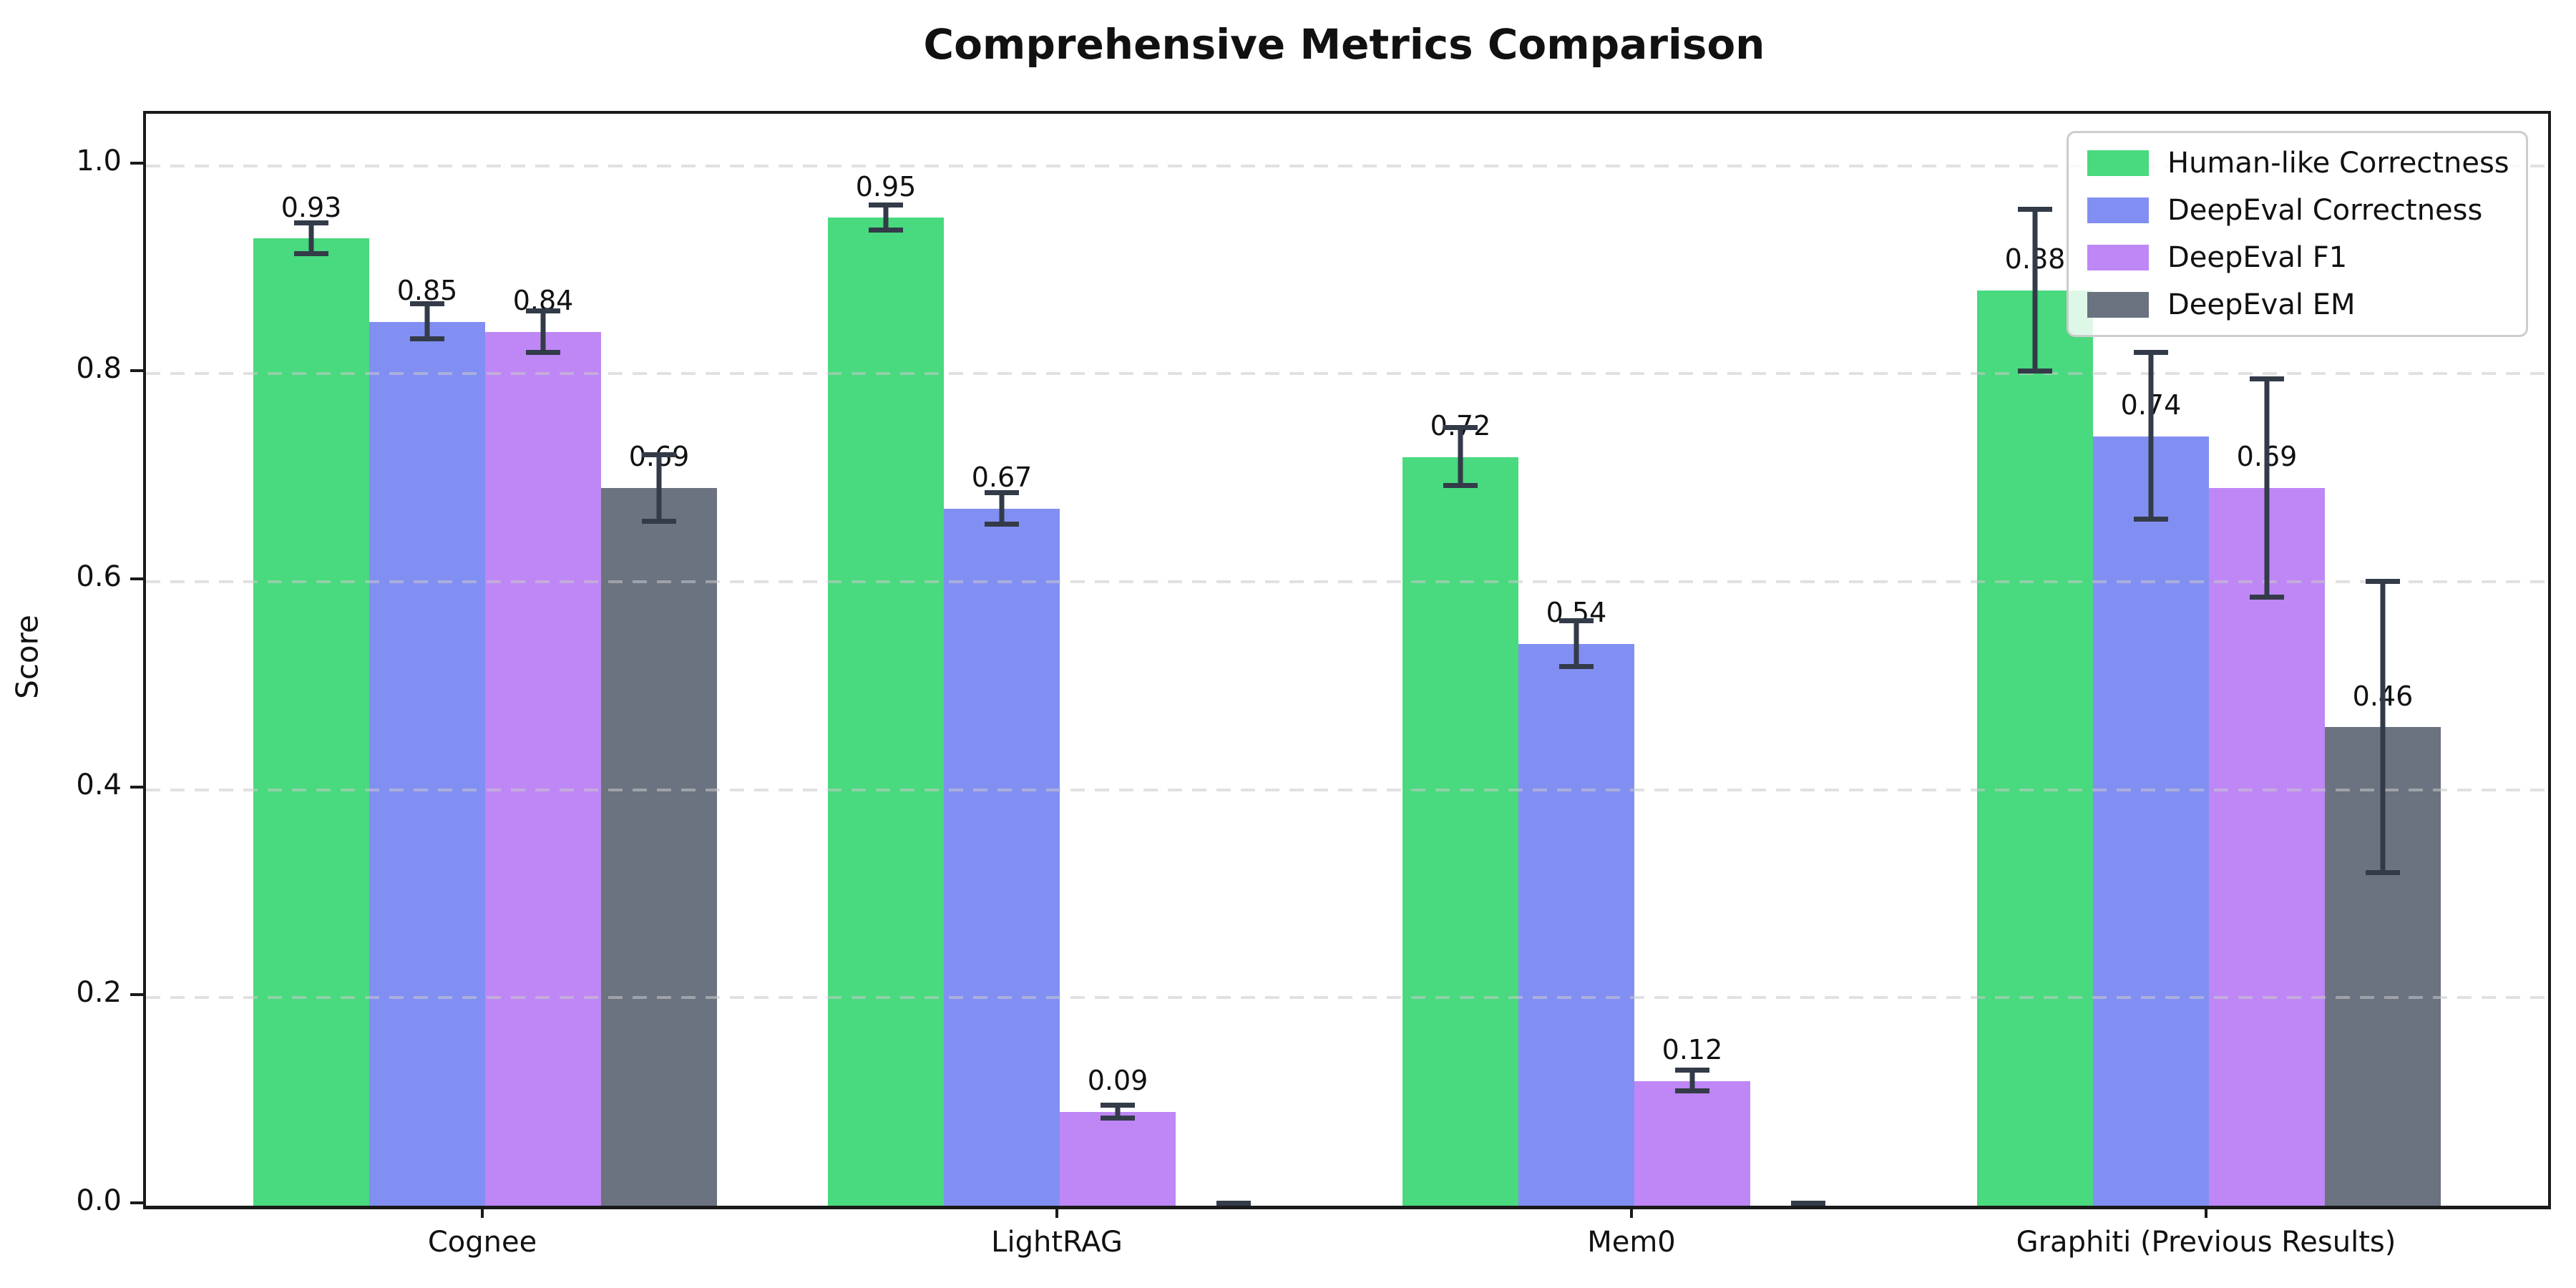 This screenshot has width=2576, height=1288. What do you see at coordinates (1117, 1081) in the screenshot?
I see `bar-value-label: 0.09` at bounding box center [1117, 1081].